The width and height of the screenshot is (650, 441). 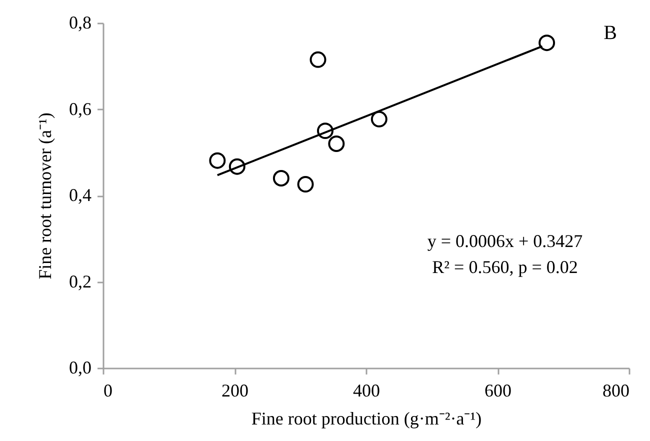 I want to click on x-tick-label: 200, so click(x=235, y=390).